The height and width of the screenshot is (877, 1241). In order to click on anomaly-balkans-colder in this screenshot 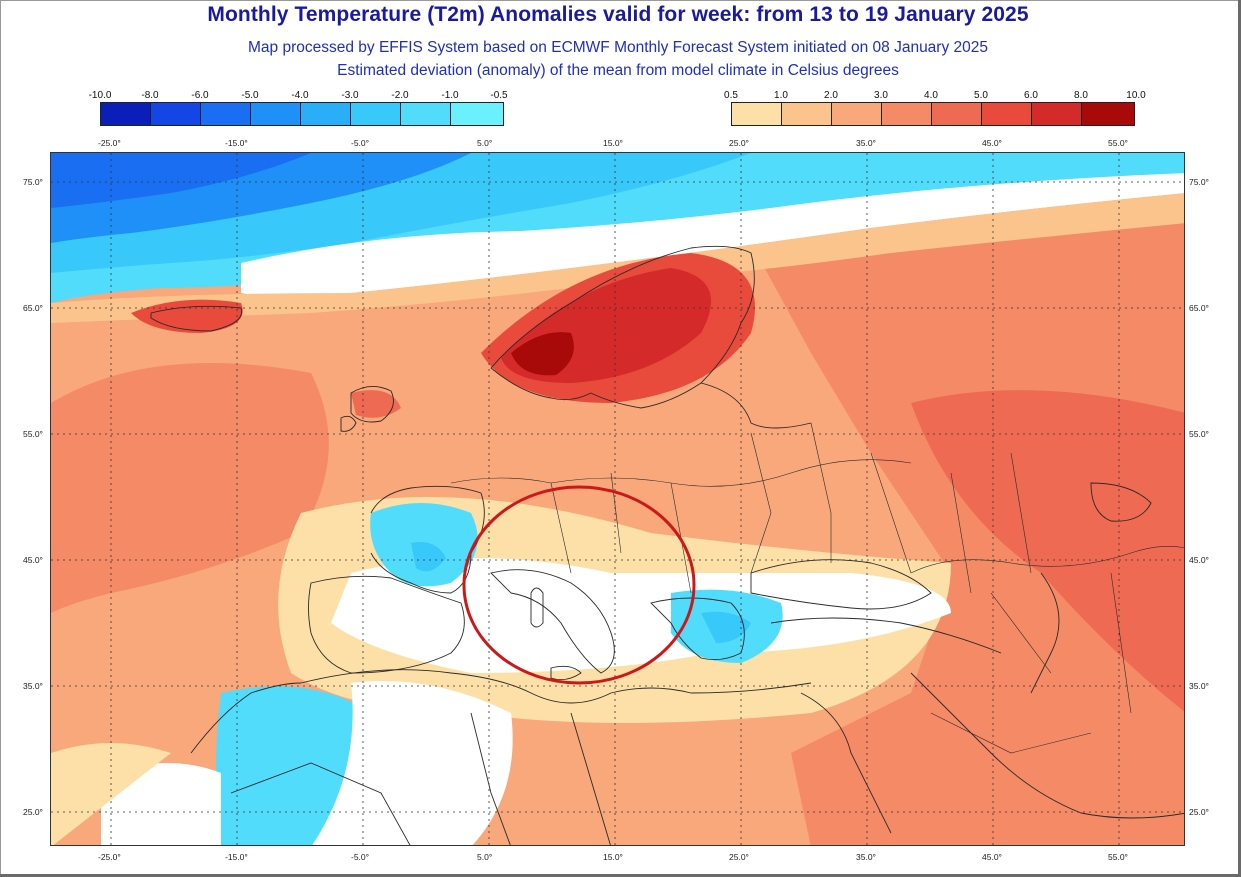, I will do `click(726, 627)`.